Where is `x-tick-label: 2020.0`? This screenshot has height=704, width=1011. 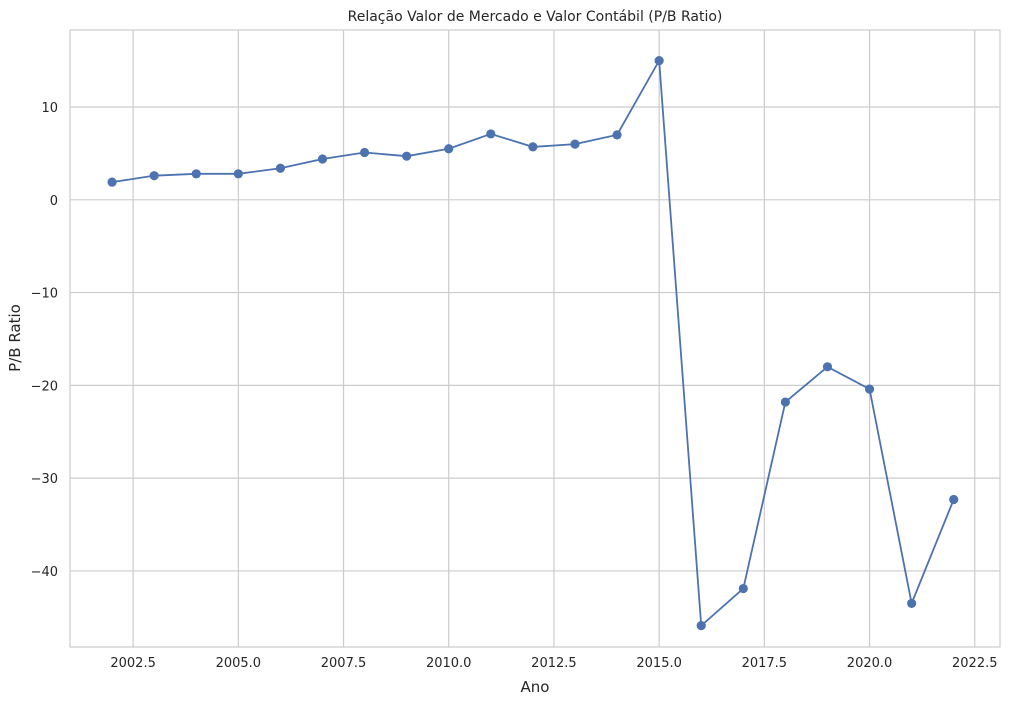
x-tick-label: 2020.0 is located at coordinates (870, 663).